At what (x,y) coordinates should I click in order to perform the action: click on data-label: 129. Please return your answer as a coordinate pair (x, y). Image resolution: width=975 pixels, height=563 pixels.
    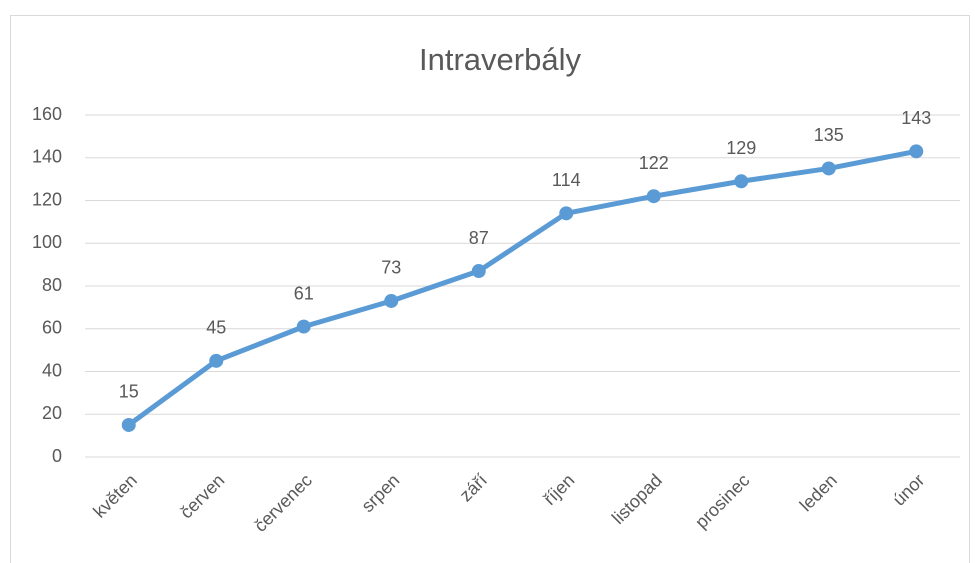
    Looking at the image, I should click on (741, 148).